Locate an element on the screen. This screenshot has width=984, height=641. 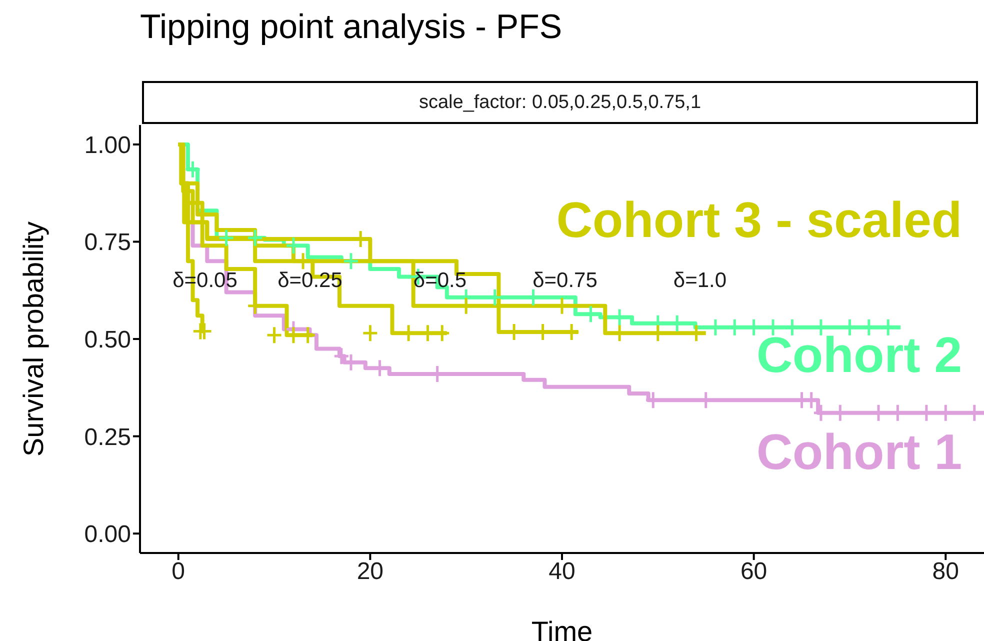
x-tick-label: 80 is located at coordinates (945, 572).